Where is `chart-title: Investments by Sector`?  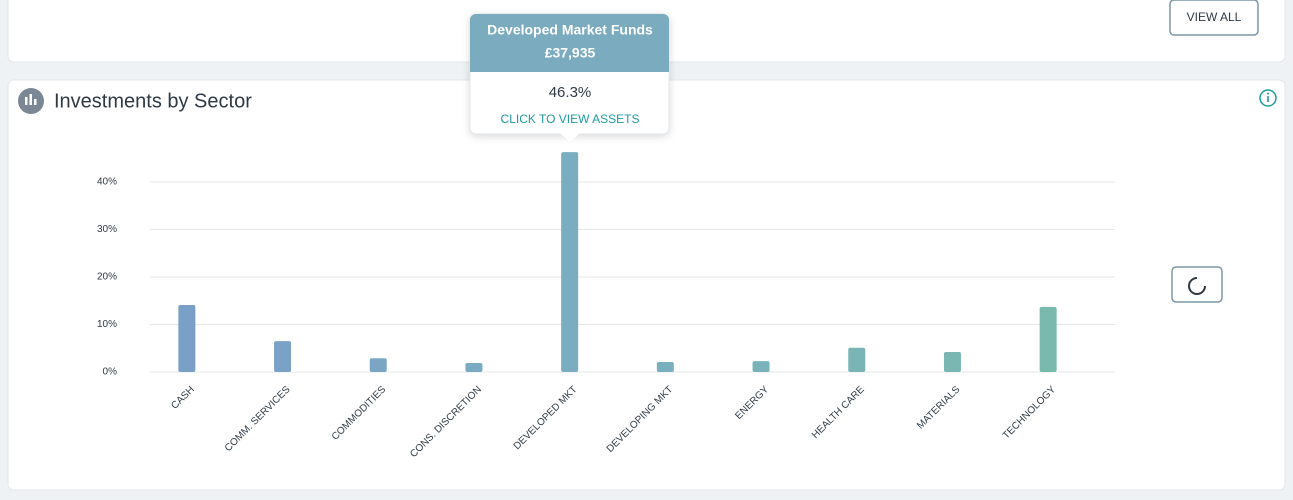 chart-title: Investments by Sector is located at coordinates (153, 101).